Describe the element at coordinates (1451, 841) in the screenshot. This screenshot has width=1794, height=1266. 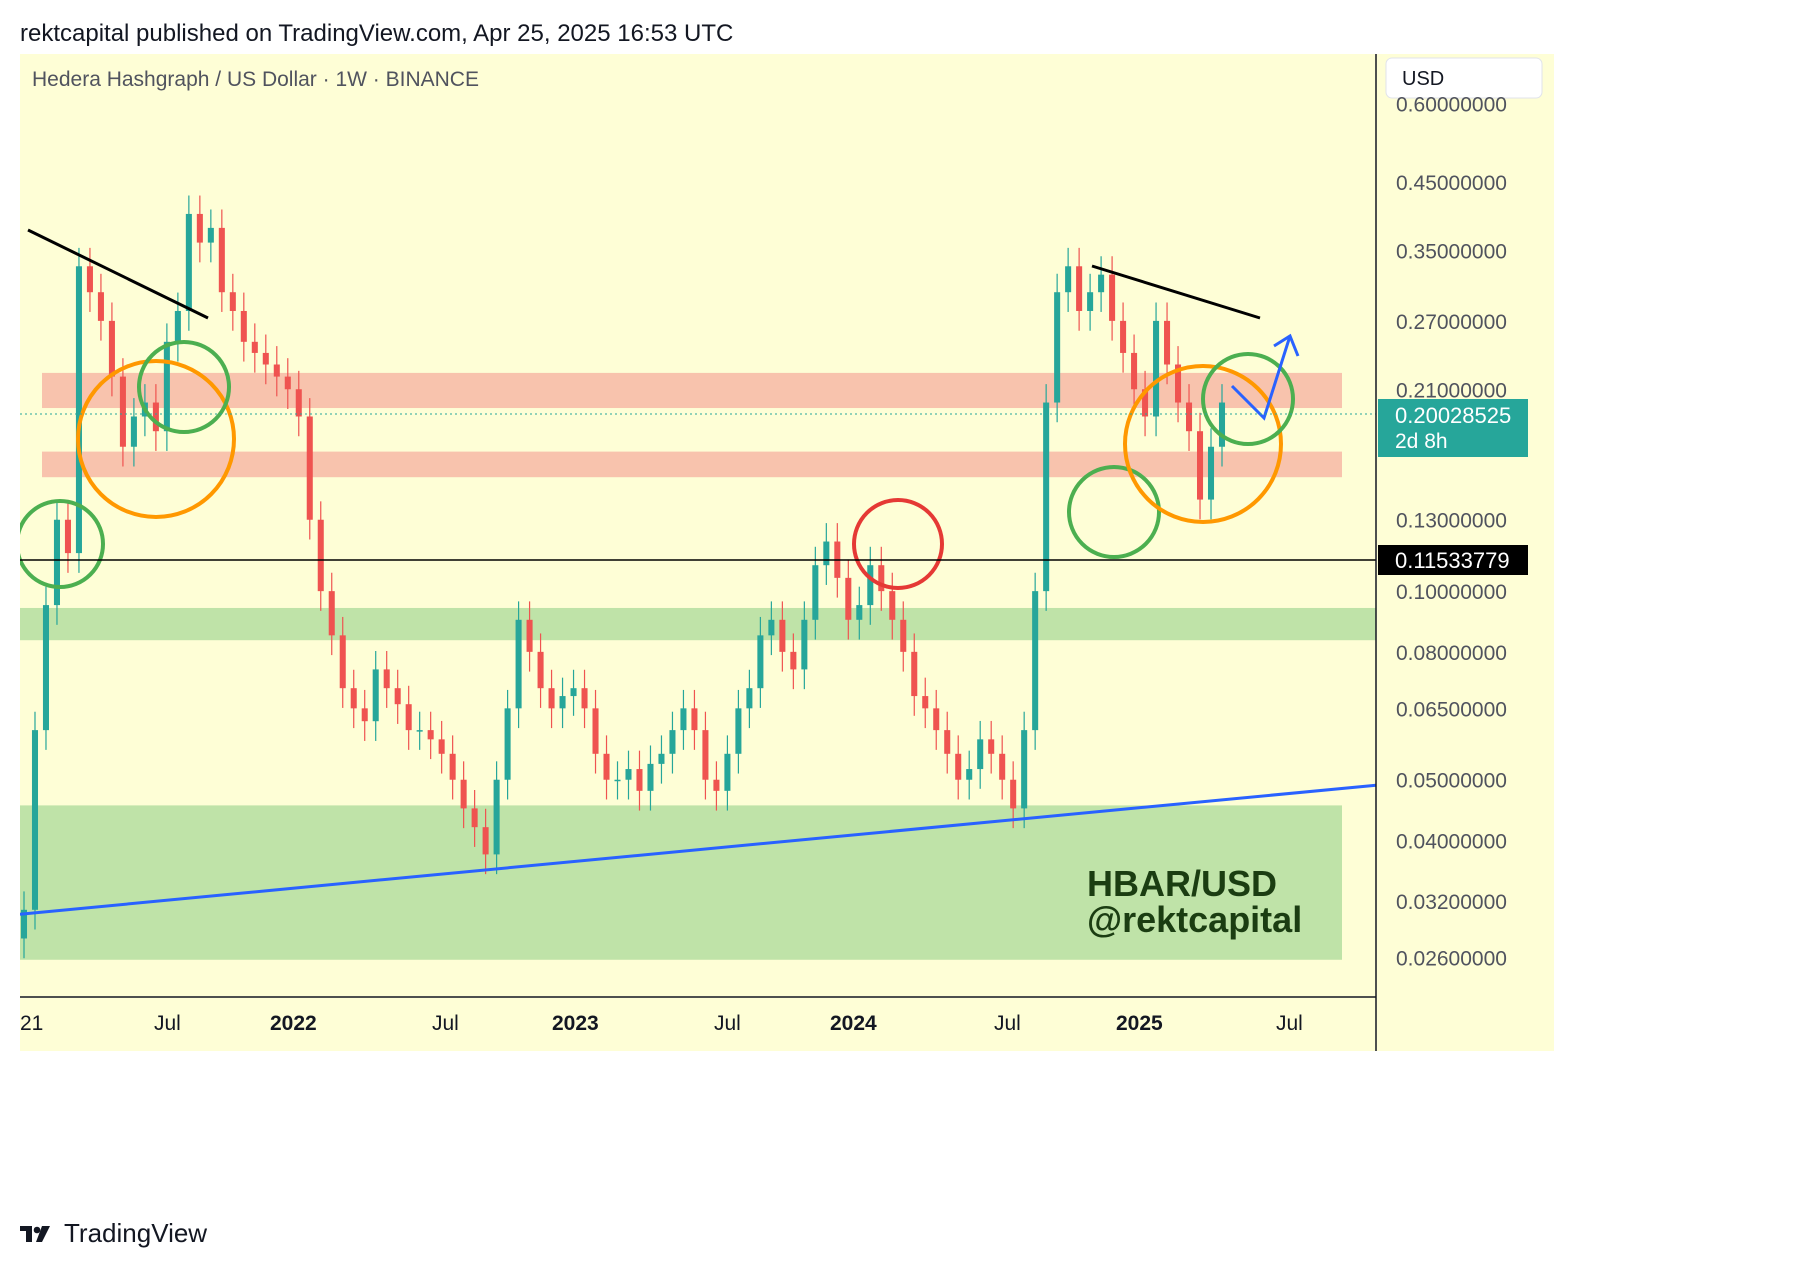
I see `price-tick-label: 0.04000000` at that location.